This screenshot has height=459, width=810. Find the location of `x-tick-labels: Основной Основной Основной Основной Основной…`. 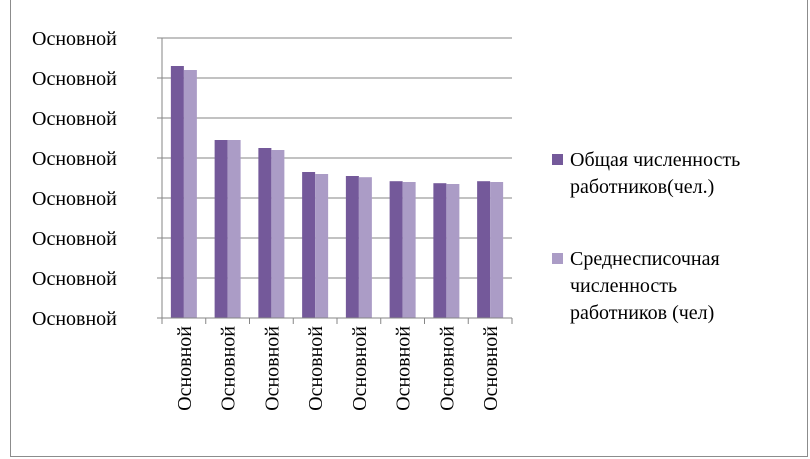

x-tick-labels: Основной Основной Основной Основной Основной… is located at coordinates (338, 368).